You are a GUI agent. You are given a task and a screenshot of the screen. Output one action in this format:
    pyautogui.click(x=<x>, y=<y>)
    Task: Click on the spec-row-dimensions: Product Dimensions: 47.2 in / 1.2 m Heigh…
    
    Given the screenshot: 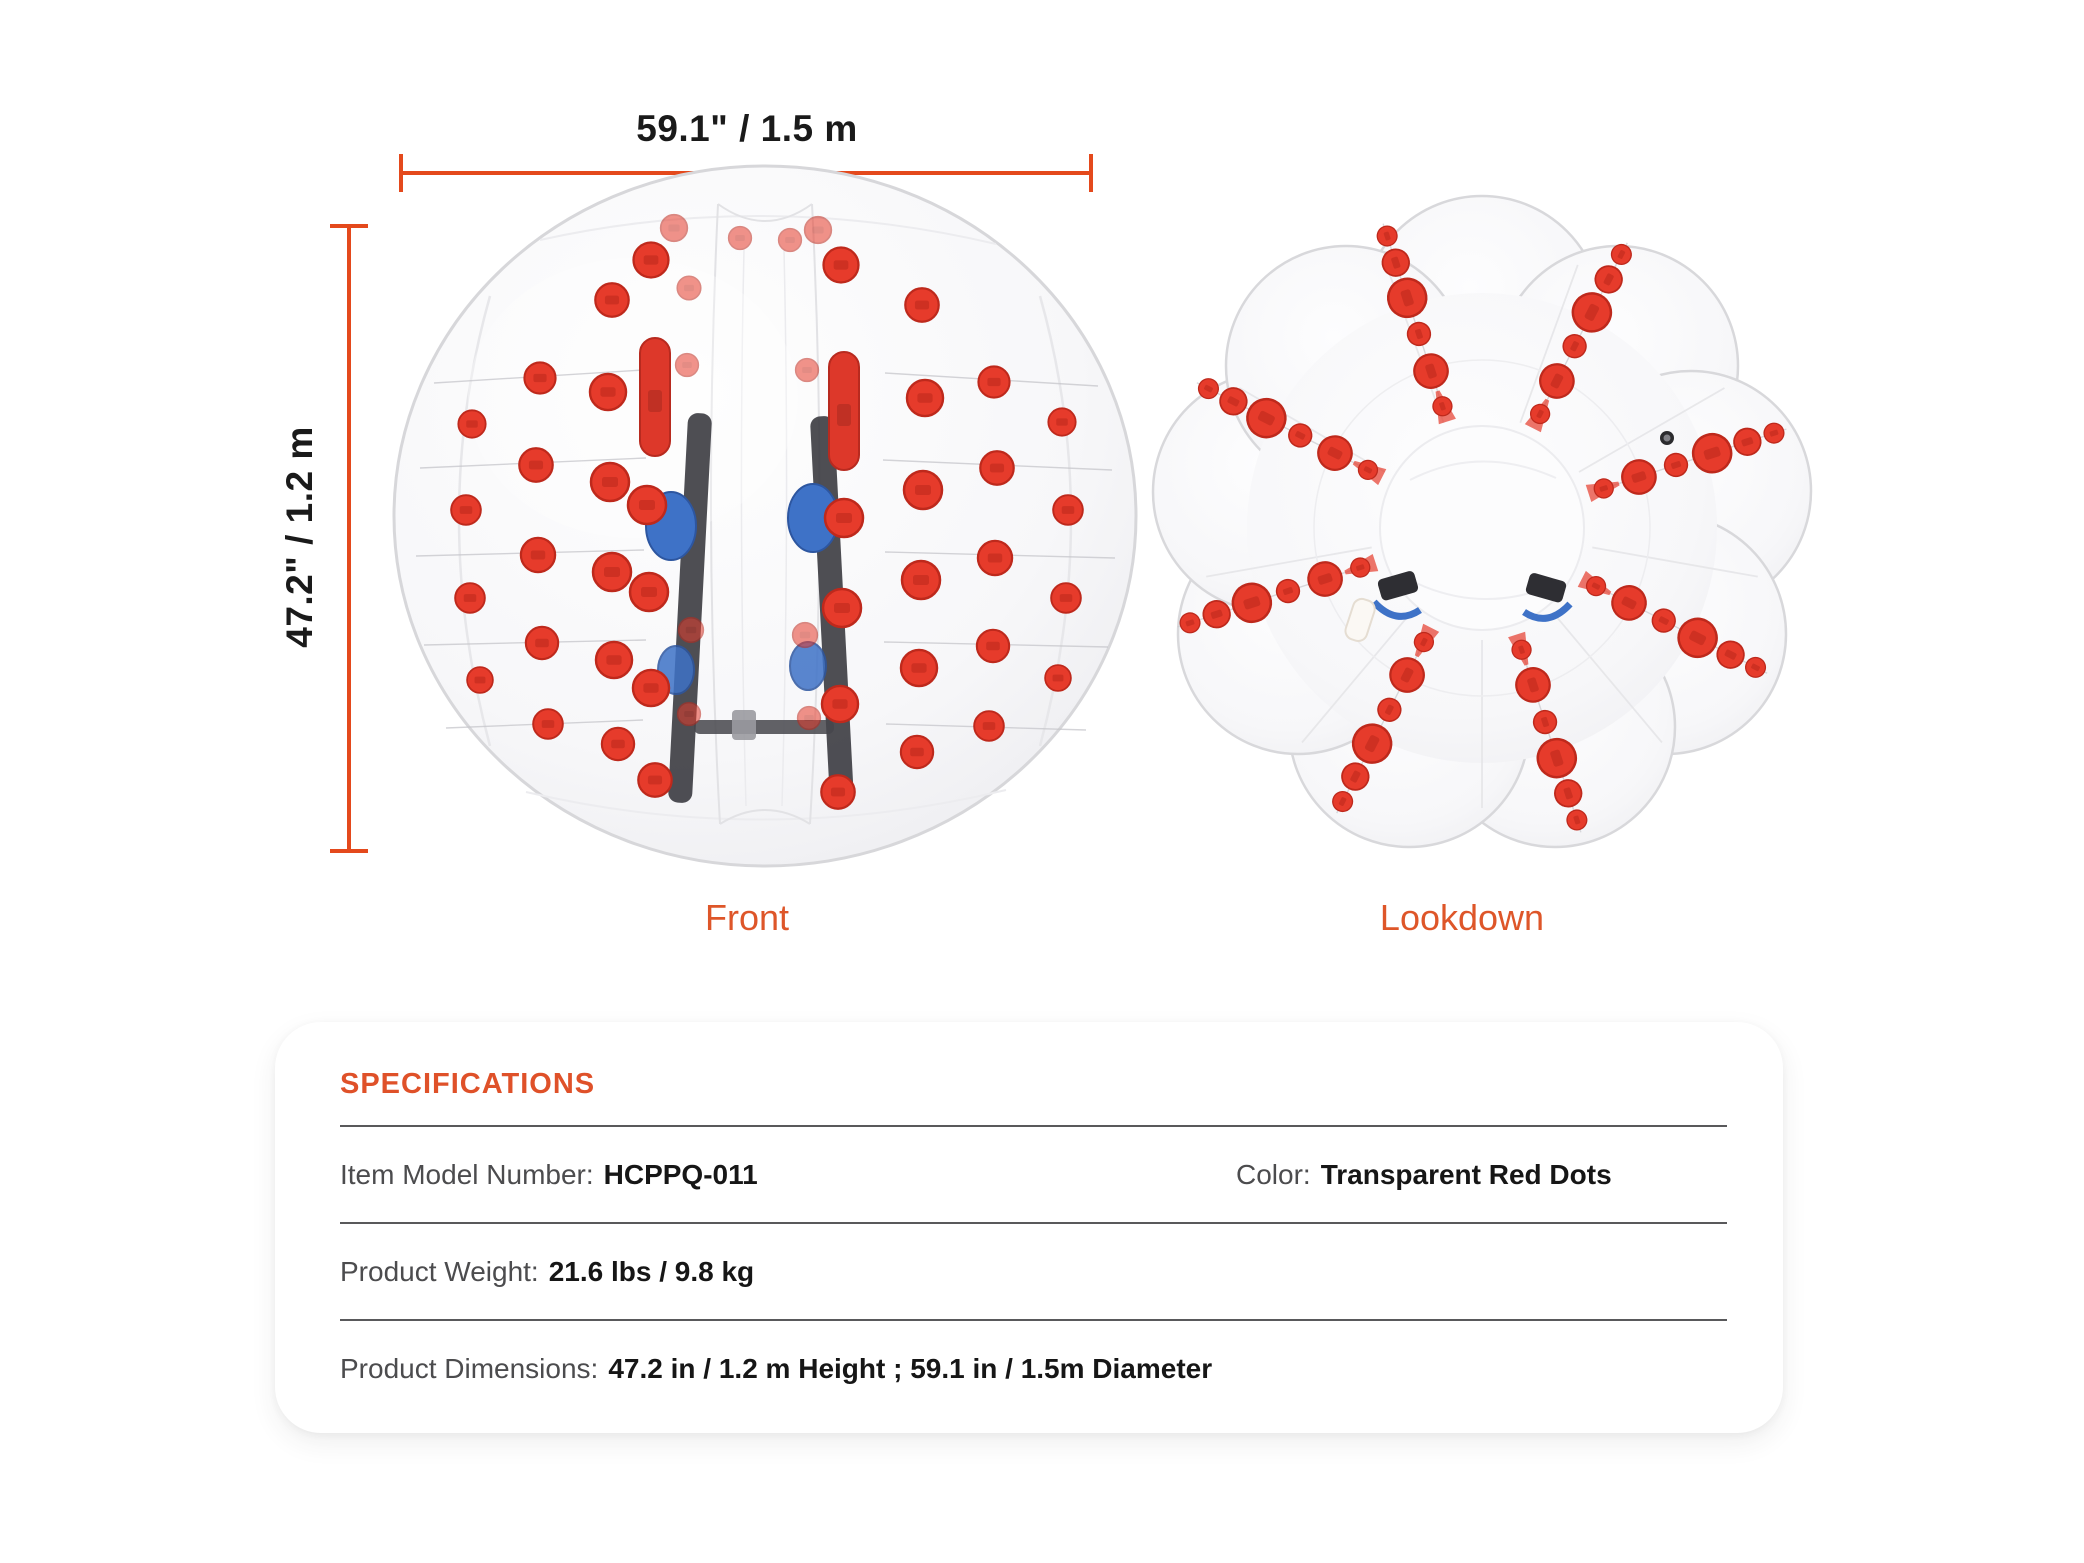 What is the action you would take?
    pyautogui.click(x=1033, y=1367)
    